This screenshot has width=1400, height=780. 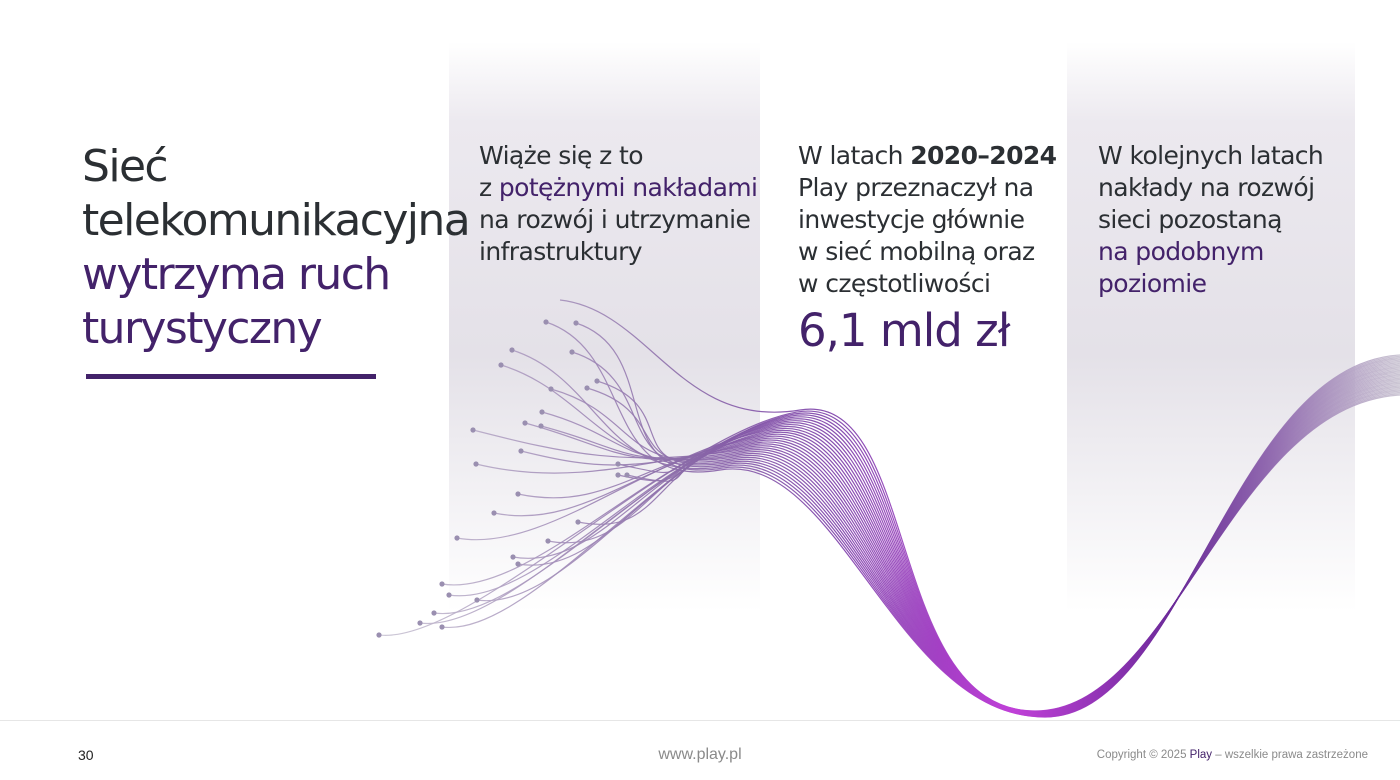 What do you see at coordinates (615, 219) in the screenshot?
I see `body-text: na rozwój i utrzymanie` at bounding box center [615, 219].